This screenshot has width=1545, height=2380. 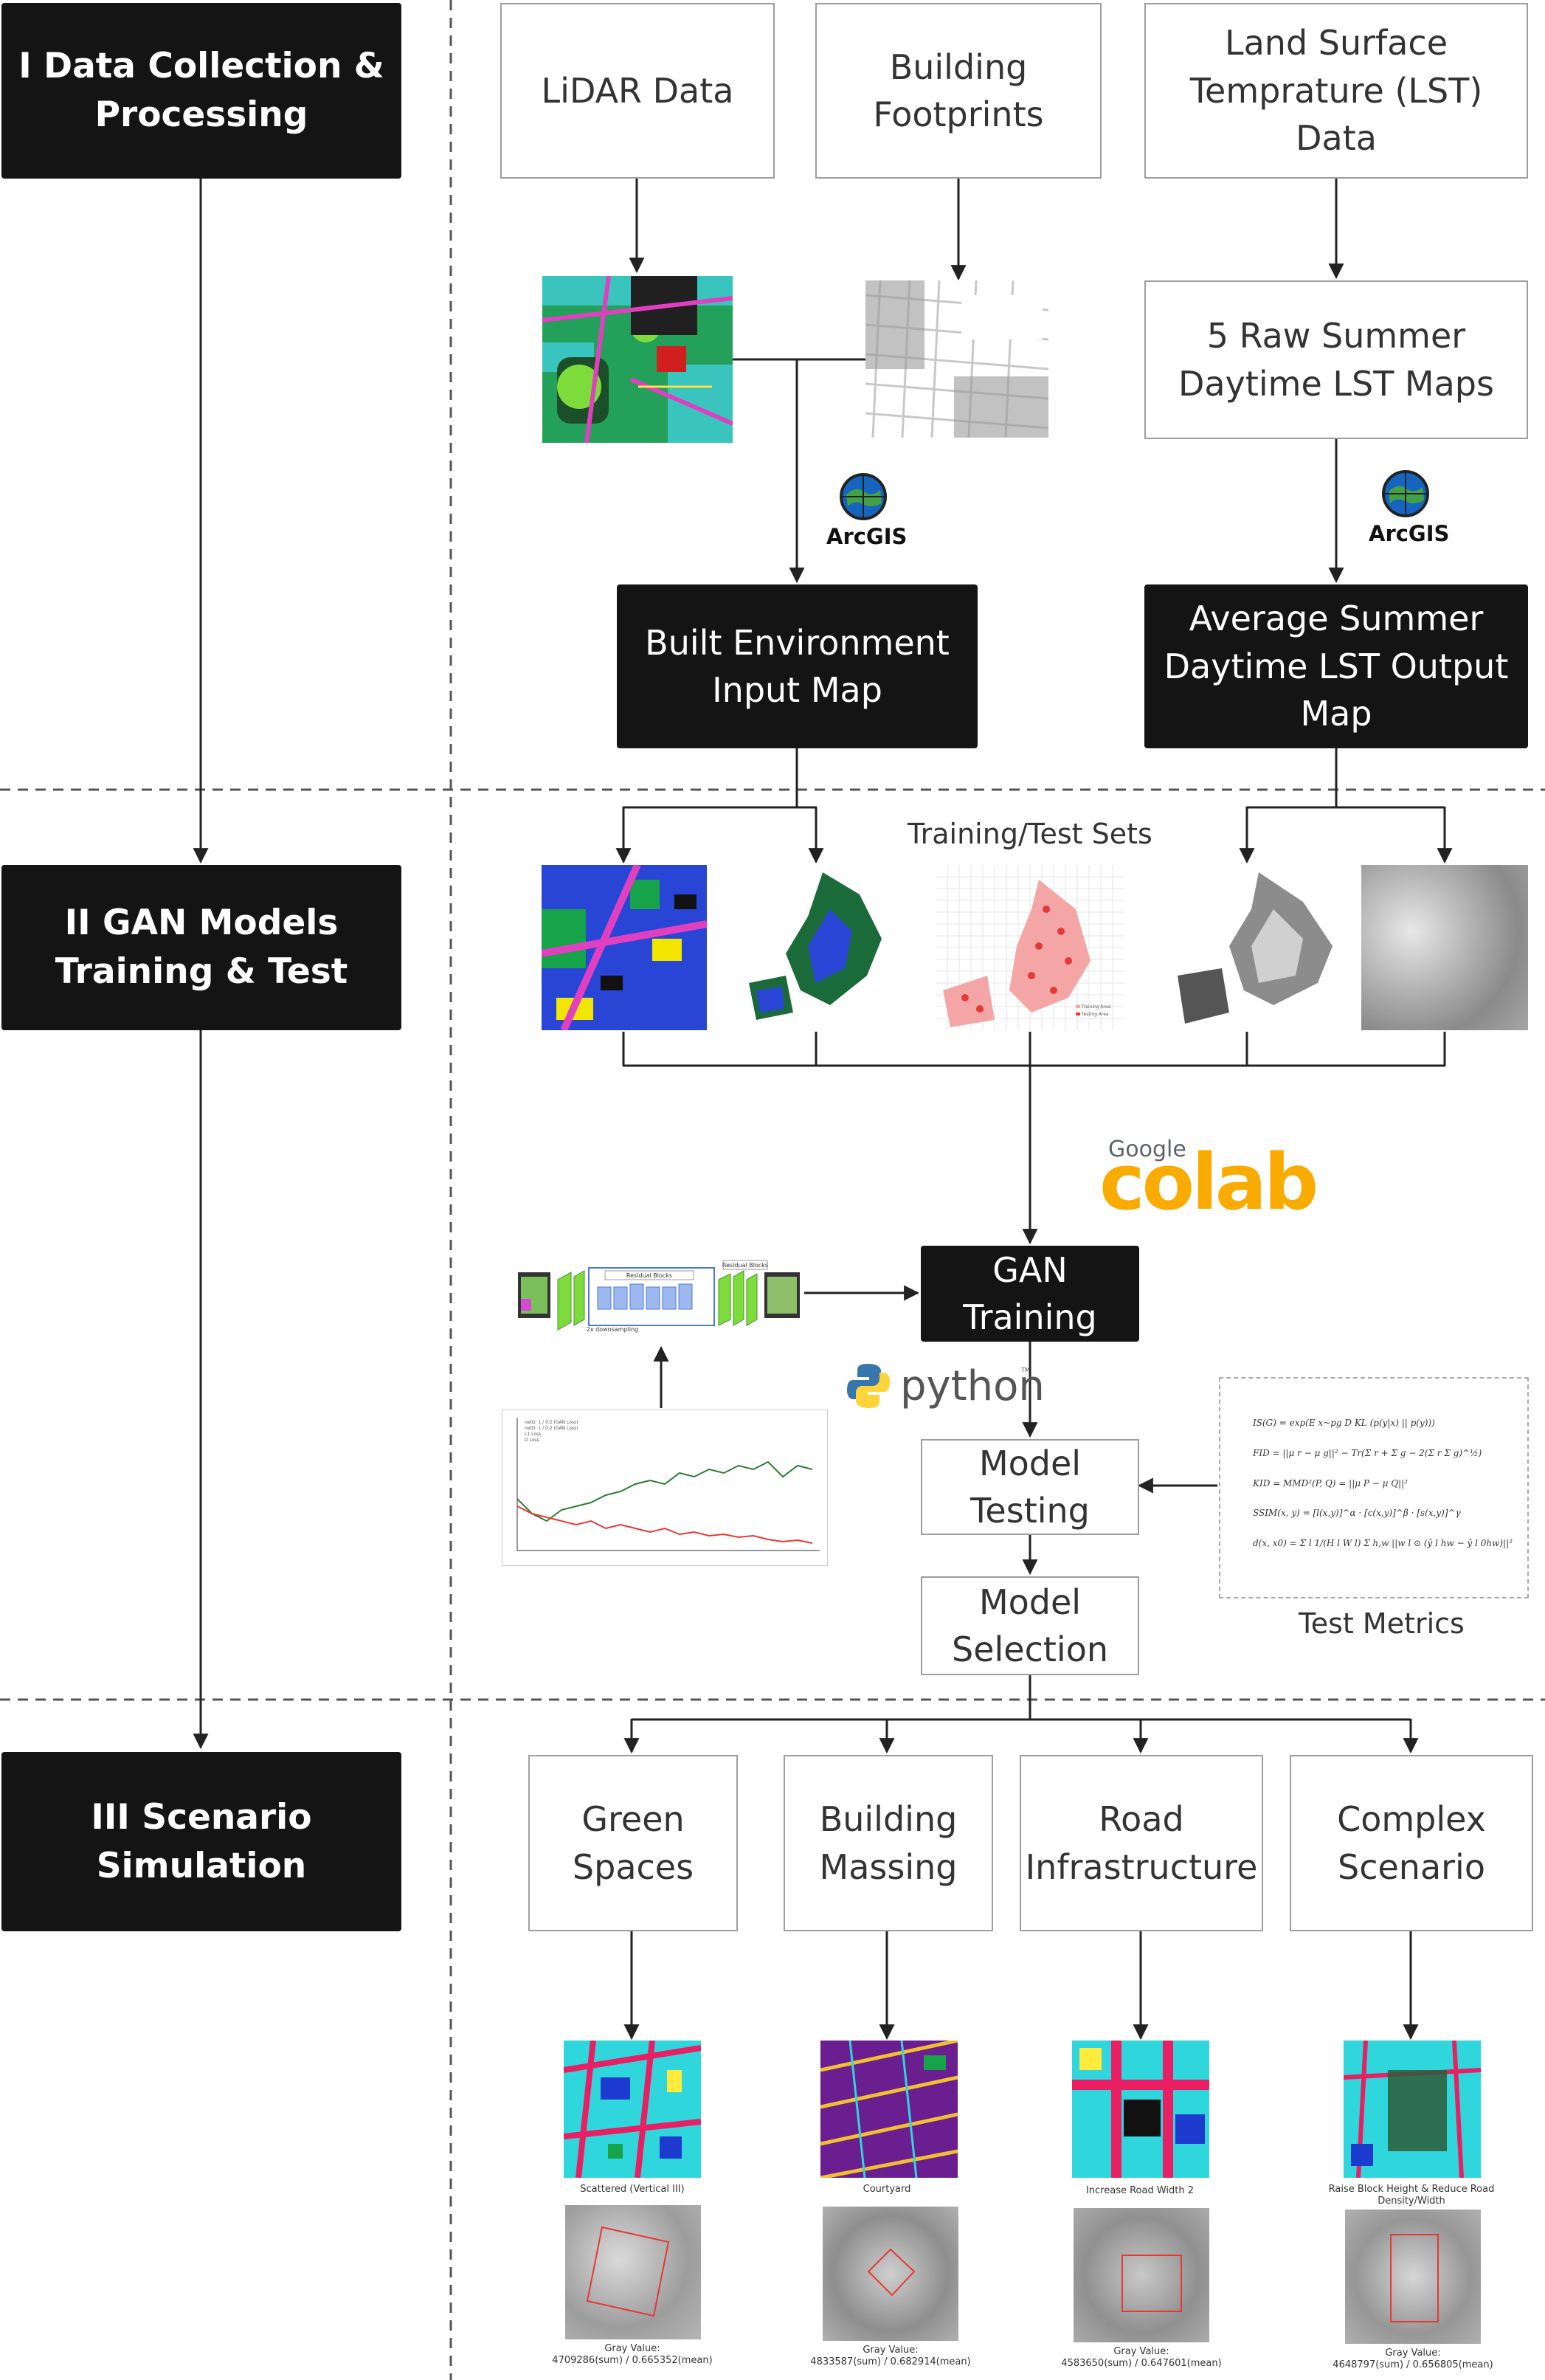 What do you see at coordinates (633, 2272) in the screenshot?
I see `scenario-green-spaces-output` at bounding box center [633, 2272].